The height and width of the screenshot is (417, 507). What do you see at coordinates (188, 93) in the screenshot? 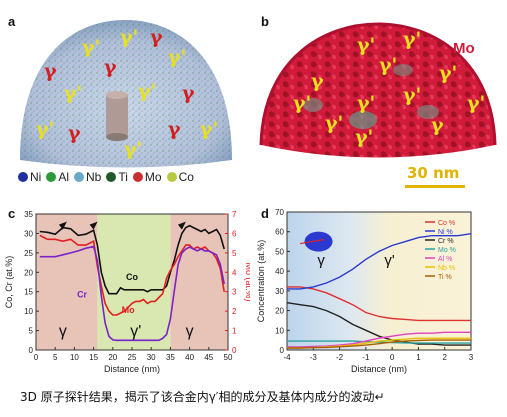
I see `a-gamma-4: γ` at bounding box center [188, 93].